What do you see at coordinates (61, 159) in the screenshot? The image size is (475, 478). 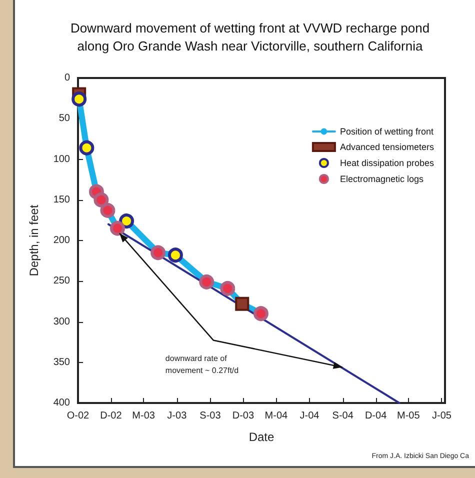 I see `y-tick-label: 100` at bounding box center [61, 159].